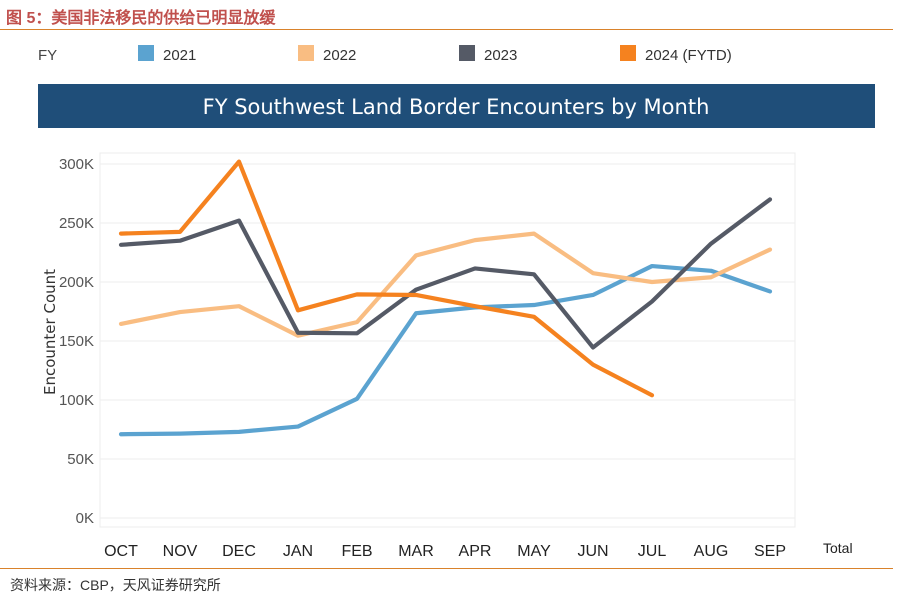 This screenshot has width=899, height=603. I want to click on figure-caption: 图 5：美国非法移民的供给已明显放缓, so click(141, 18).